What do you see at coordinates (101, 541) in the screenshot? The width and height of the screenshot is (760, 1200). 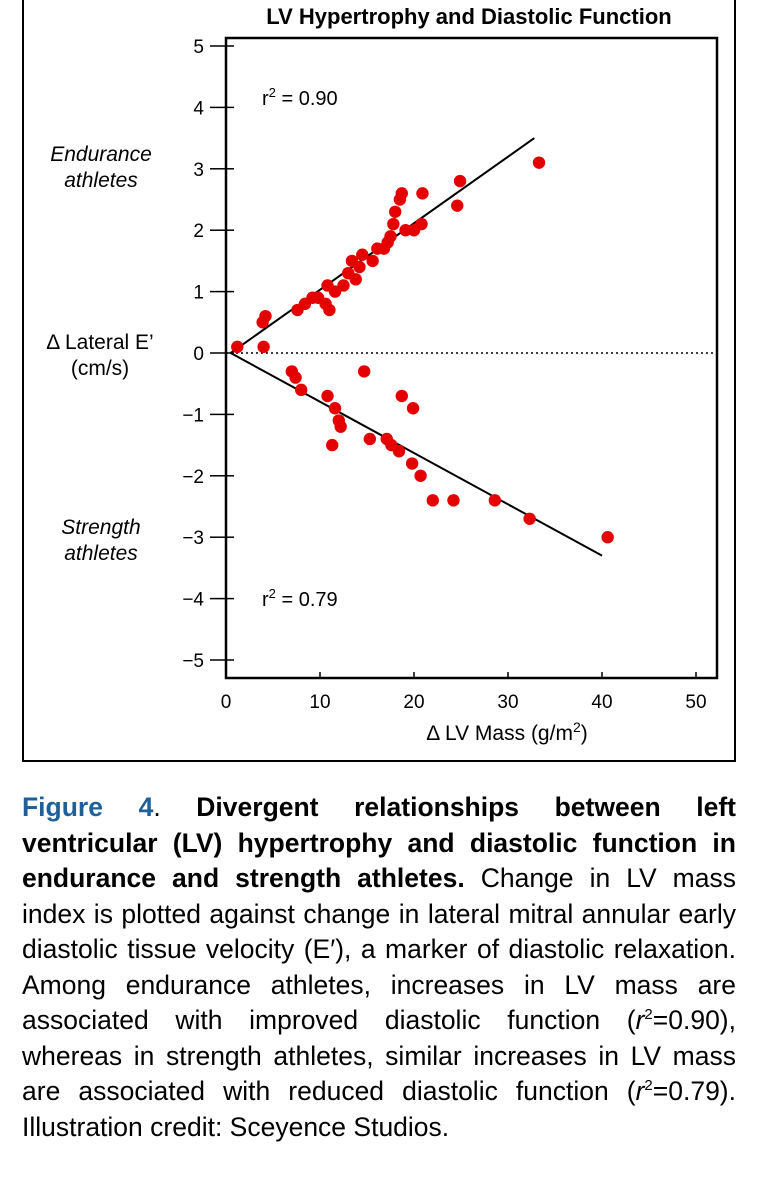 I see `strength-group-label: Strength athletes` at bounding box center [101, 541].